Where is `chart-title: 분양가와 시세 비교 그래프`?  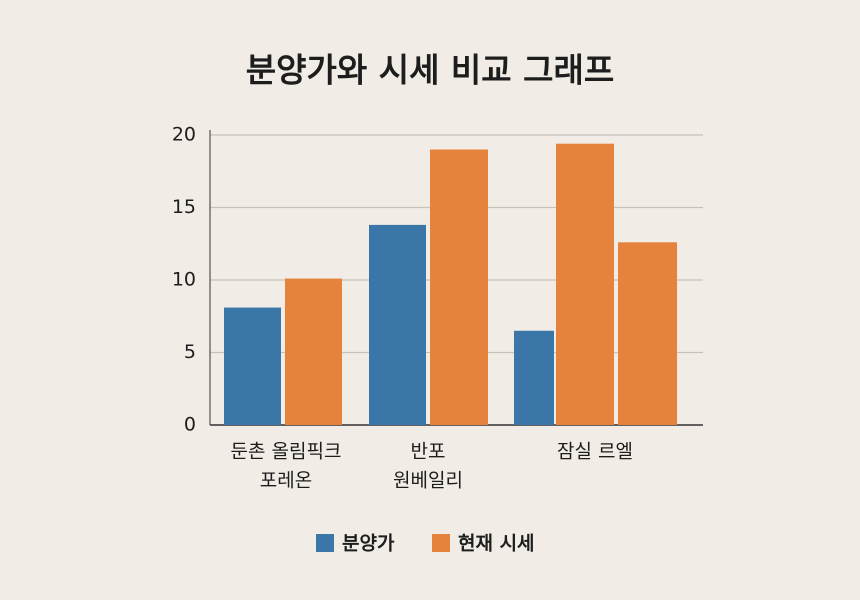 chart-title: 분양가와 시세 비교 그래프 is located at coordinates (430, 70).